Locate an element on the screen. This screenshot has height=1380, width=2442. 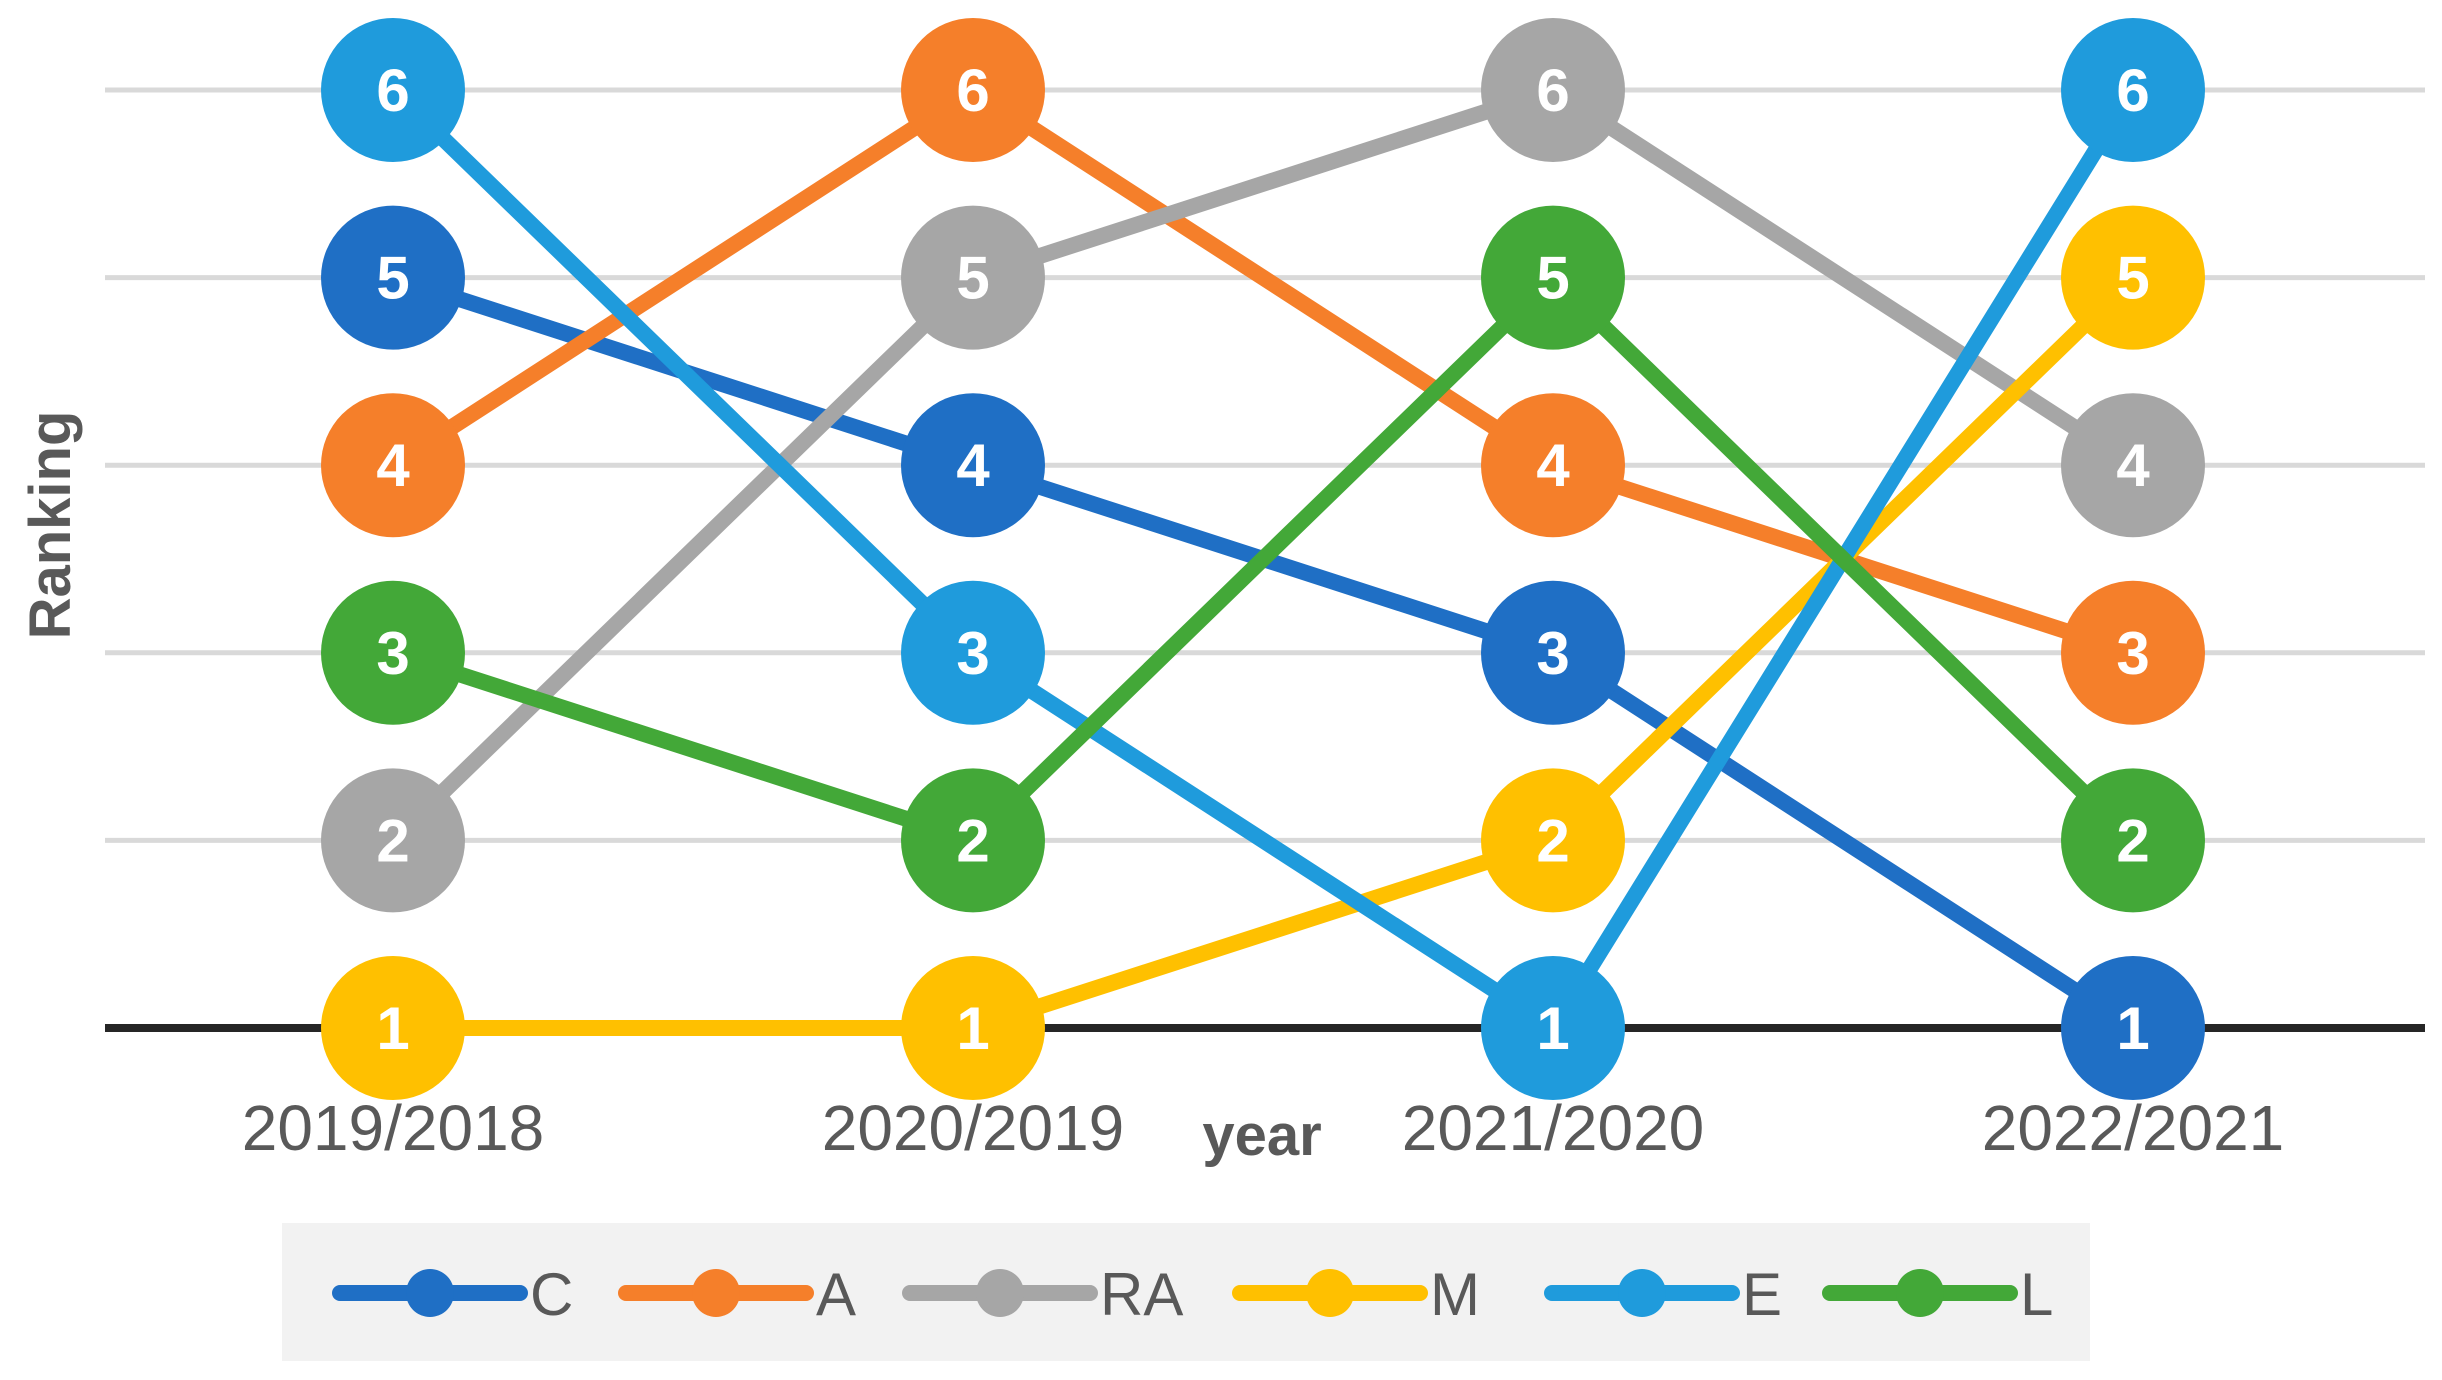
x-tick-label: 2021/2020 is located at coordinates (1553, 1128).